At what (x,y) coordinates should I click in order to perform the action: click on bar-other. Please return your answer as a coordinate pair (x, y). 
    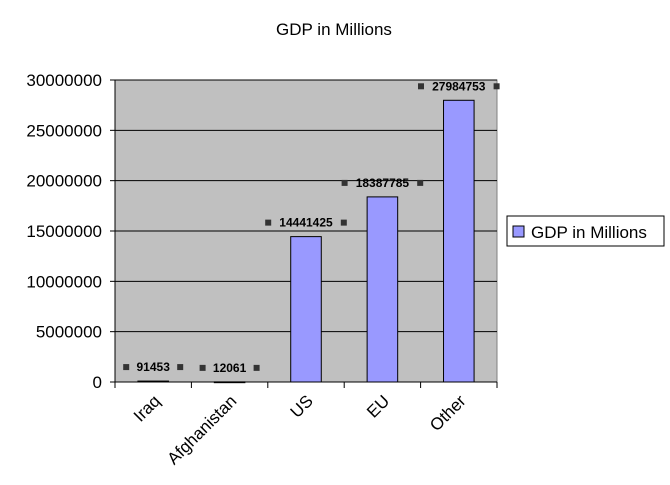
    Looking at the image, I should click on (459, 241).